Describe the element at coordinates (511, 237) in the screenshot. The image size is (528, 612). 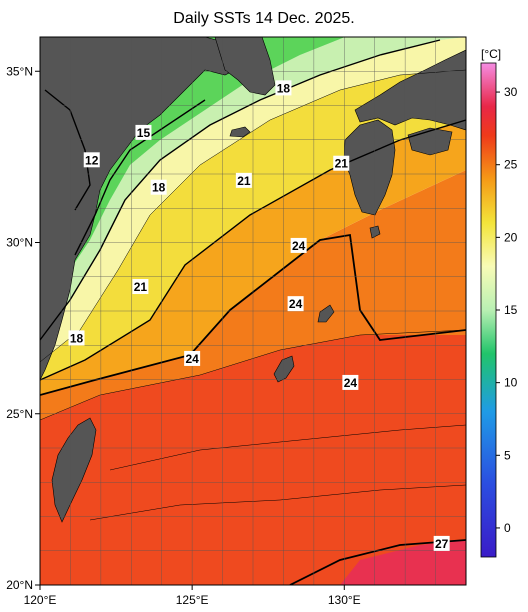
I see `colorbar-tick-label: 20` at that location.